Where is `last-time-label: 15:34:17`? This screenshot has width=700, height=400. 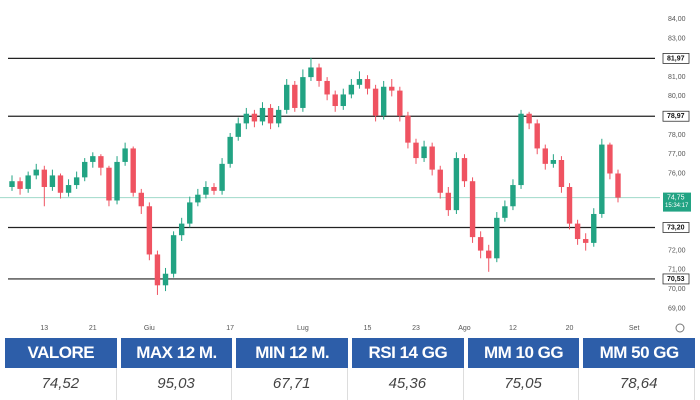
last-time-label: 15:34:17 is located at coordinates (677, 206).